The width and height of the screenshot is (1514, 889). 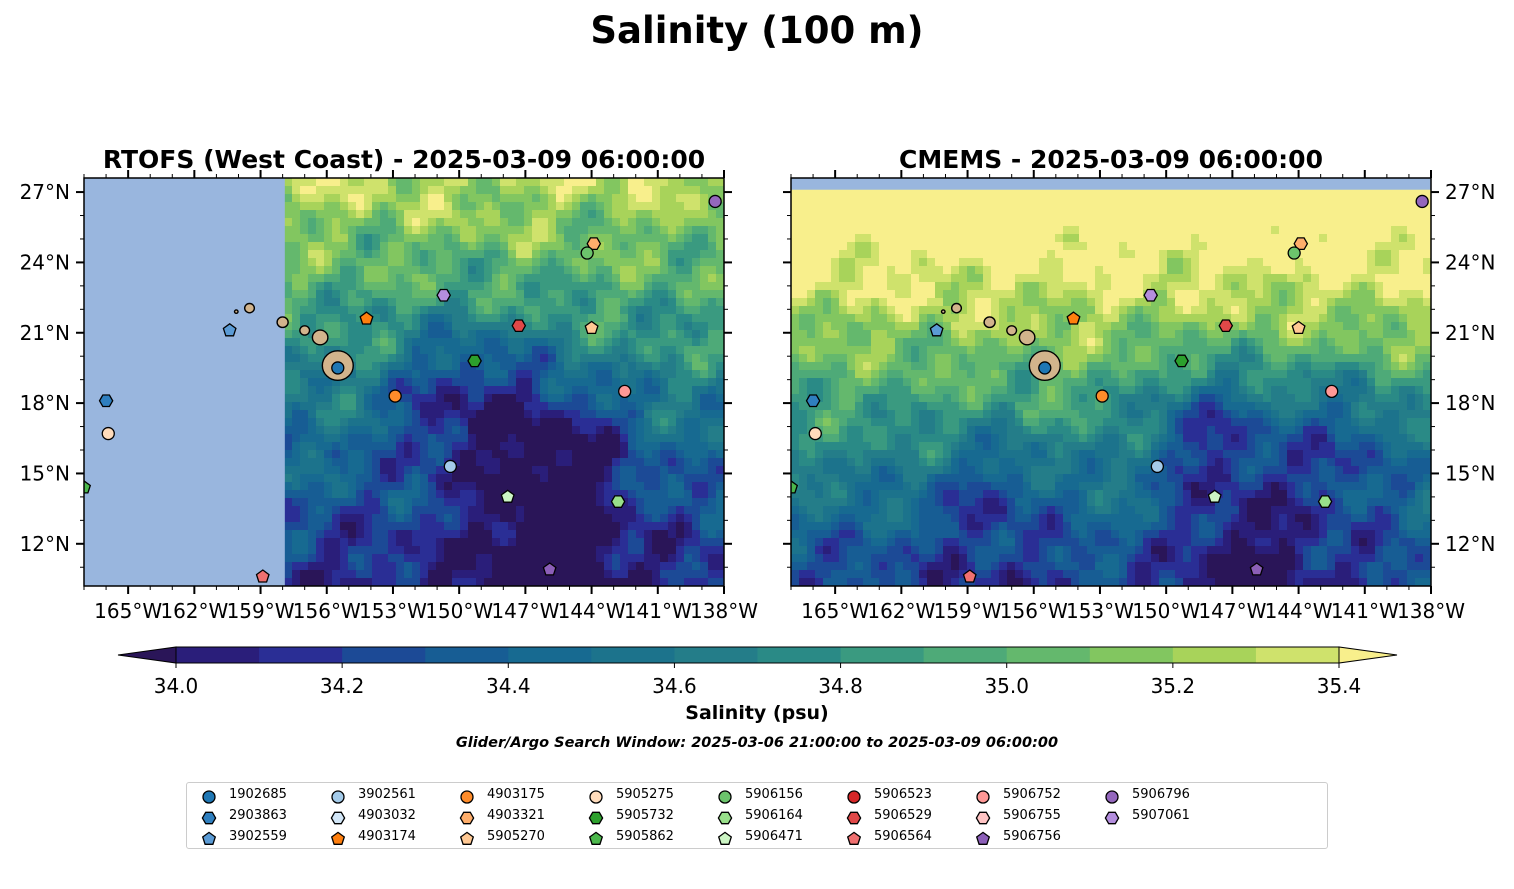 What do you see at coordinates (147, 655) in the screenshot?
I see `colorbar-extend-min` at bounding box center [147, 655].